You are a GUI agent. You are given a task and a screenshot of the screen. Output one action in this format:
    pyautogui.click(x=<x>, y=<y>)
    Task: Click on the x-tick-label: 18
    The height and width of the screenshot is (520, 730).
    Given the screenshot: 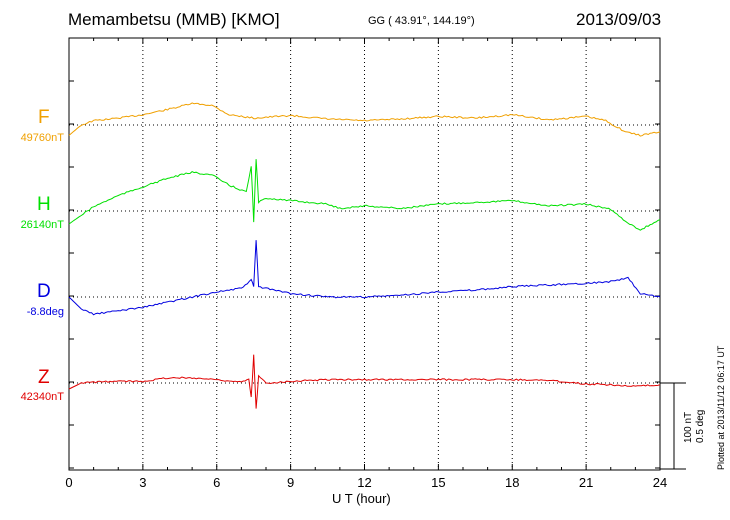 What is the action you would take?
    pyautogui.click(x=512, y=482)
    